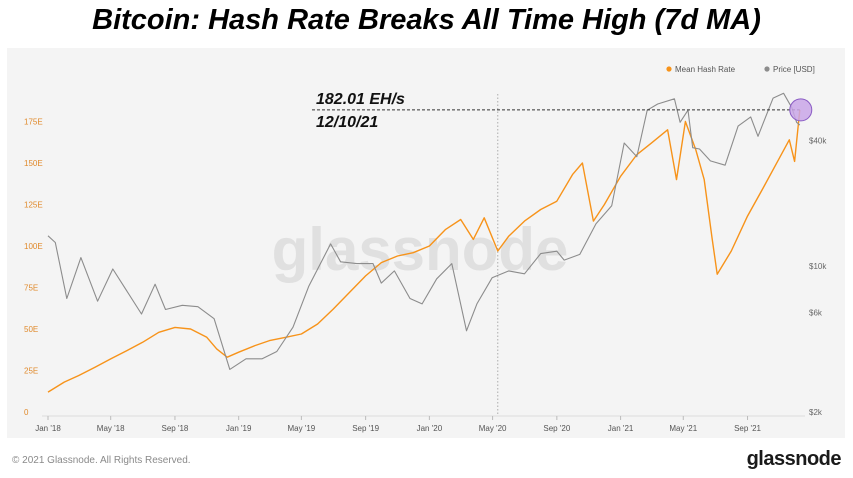 Image resolution: width=853 pixels, height=478 pixels. I want to click on y-left-tick-label: 0, so click(26, 412).